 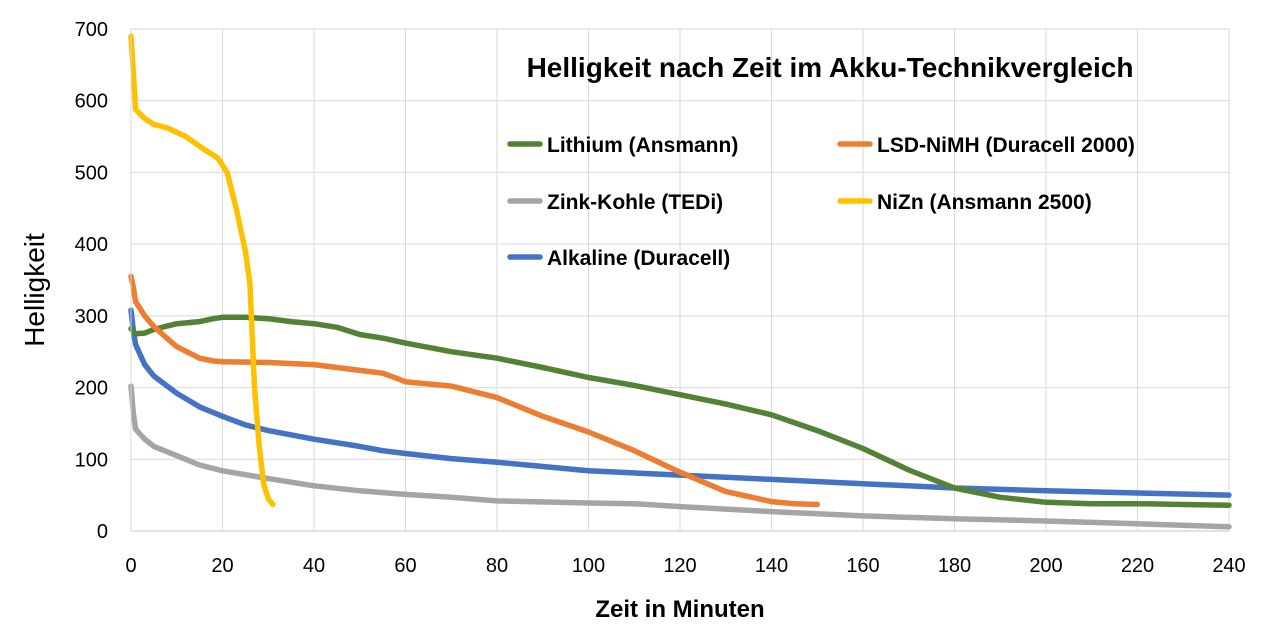 I want to click on x-tick-label: 40, so click(x=314, y=566).